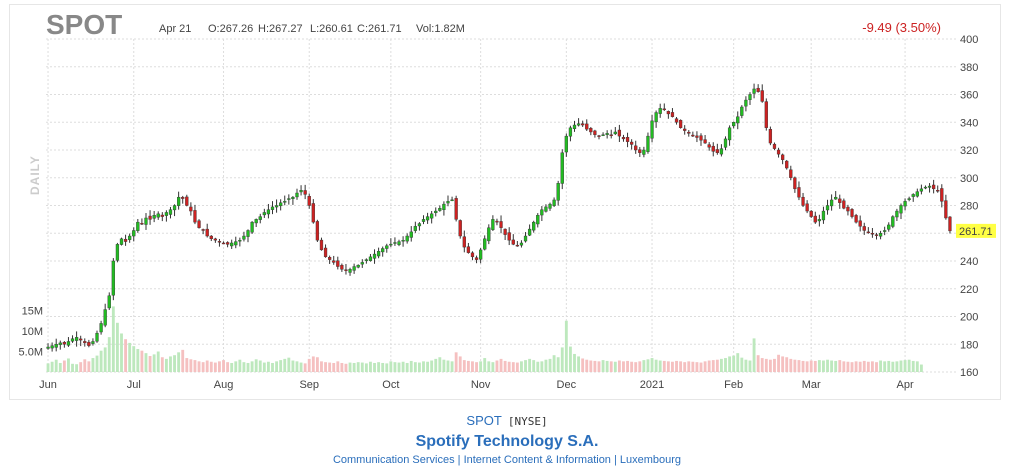  I want to click on price-tick-label: 380, so click(969, 68).